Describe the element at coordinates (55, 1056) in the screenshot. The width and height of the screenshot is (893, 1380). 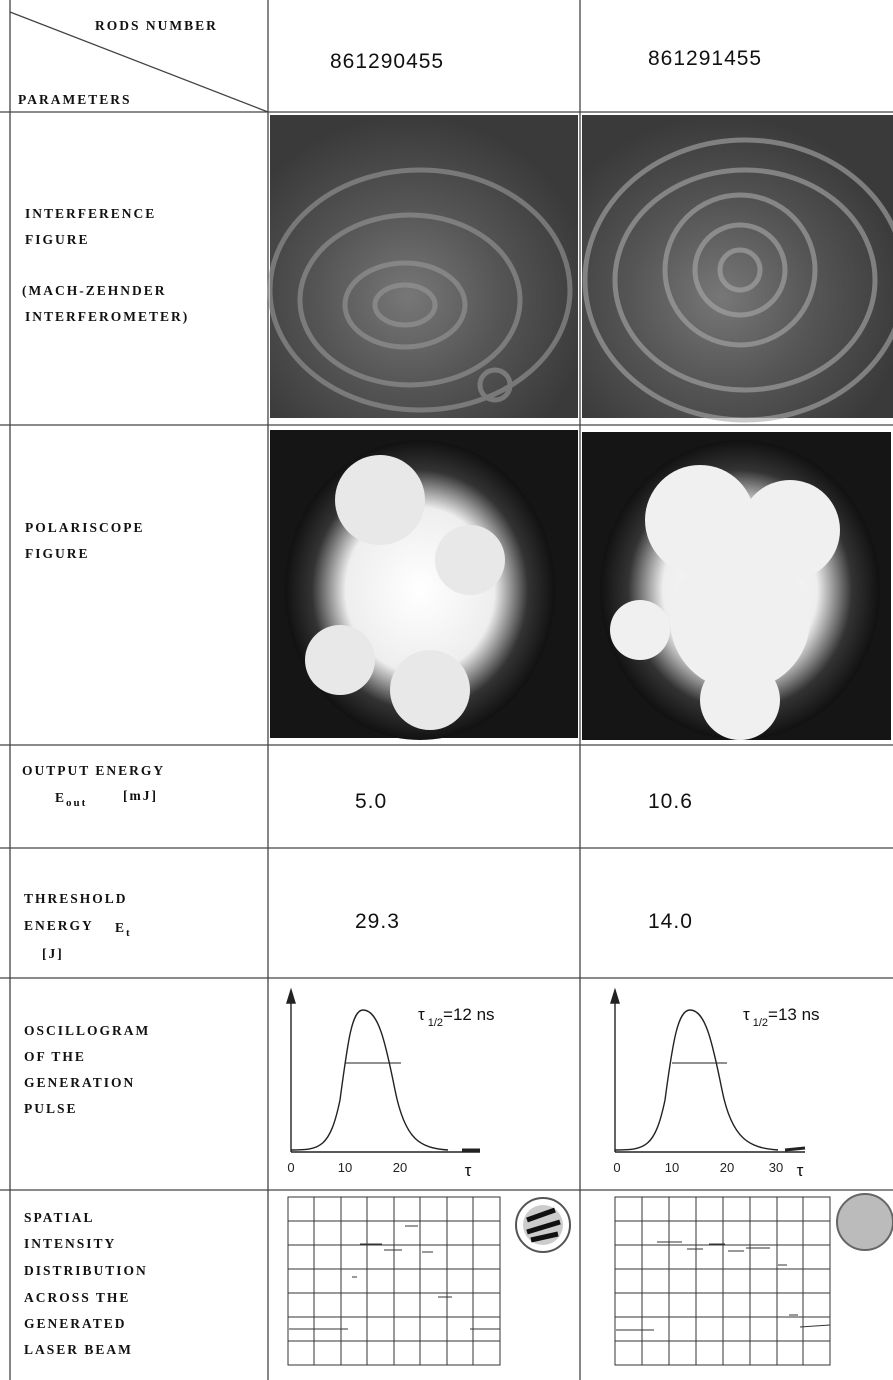
I see `row-label: OF THE` at that location.